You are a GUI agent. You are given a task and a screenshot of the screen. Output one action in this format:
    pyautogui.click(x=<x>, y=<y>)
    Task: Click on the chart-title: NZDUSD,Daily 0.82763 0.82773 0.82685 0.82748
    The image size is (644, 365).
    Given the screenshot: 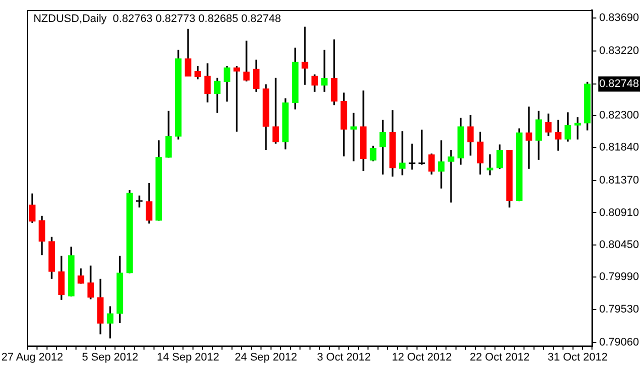 What is the action you would take?
    pyautogui.click(x=157, y=19)
    